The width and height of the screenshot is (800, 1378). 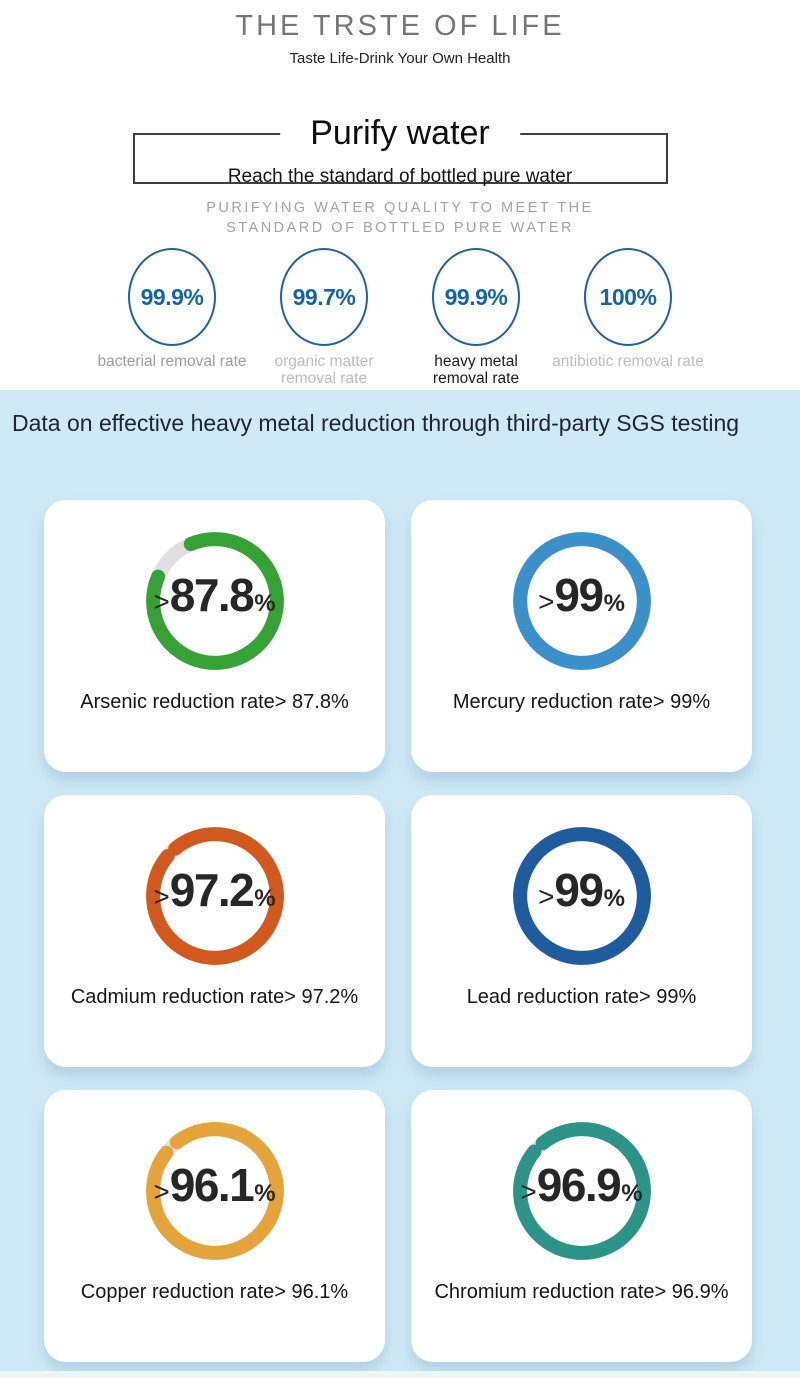 I want to click on card-label: Chromium reduction rate> 96.9%, so click(x=581, y=1292).